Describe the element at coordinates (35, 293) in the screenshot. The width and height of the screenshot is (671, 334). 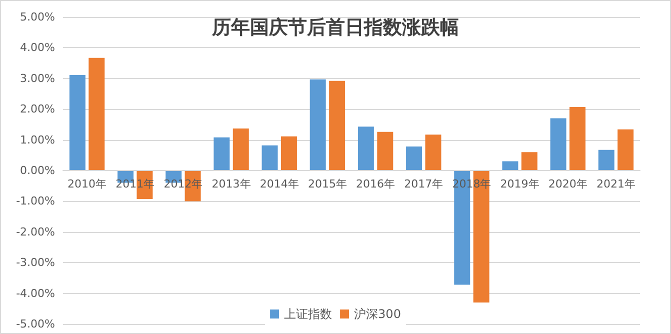
I see `y-tick-label: -4.00%` at that location.